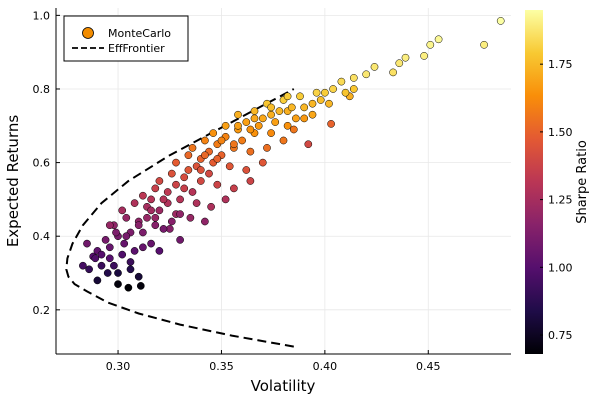 The image size is (600, 400). Describe the element at coordinates (560, 267) in the screenshot. I see `colorbar-tick-label: 1.00` at that location.